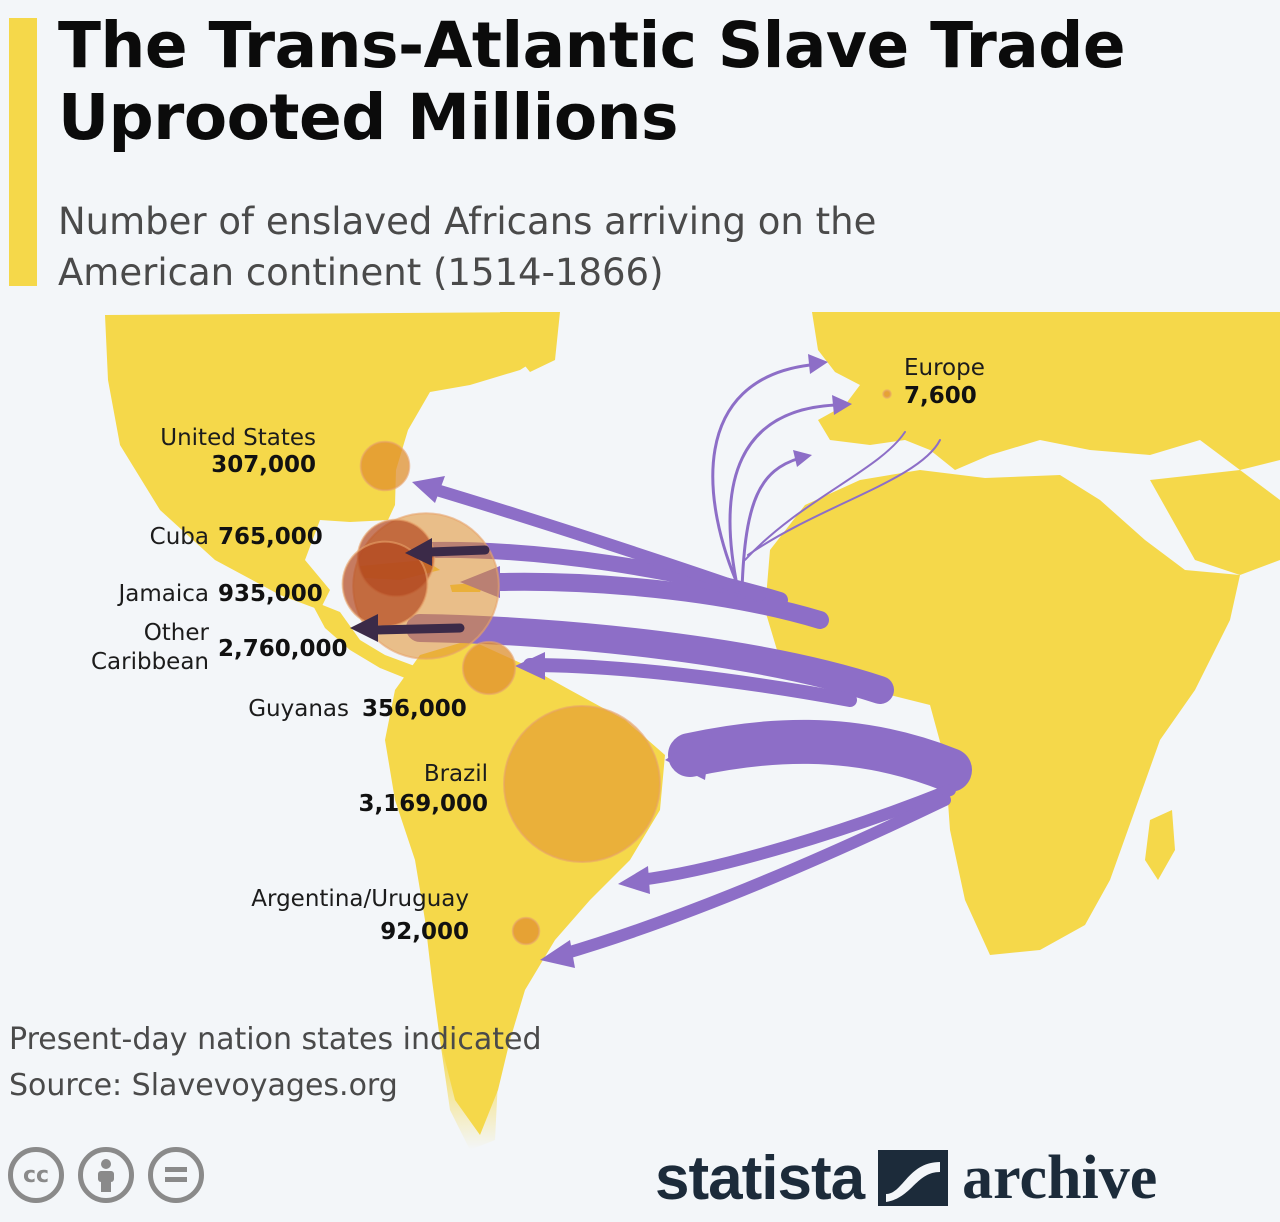 Image resolution: width=1280 pixels, height=1222 pixels. I want to click on central-america-landmass, so click(365, 640).